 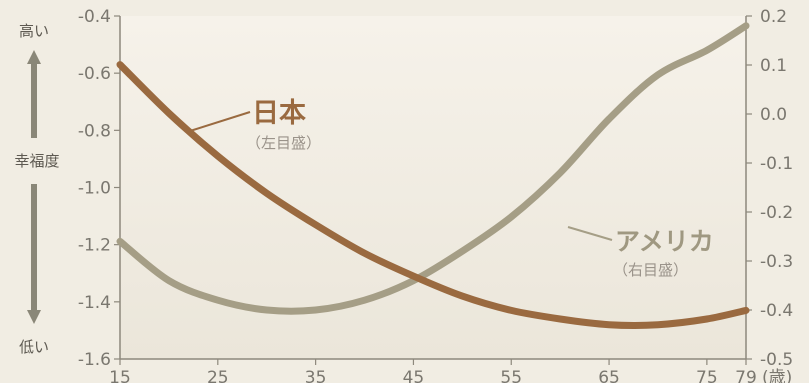 I want to click on x-tick-label: 79, so click(x=746, y=375).